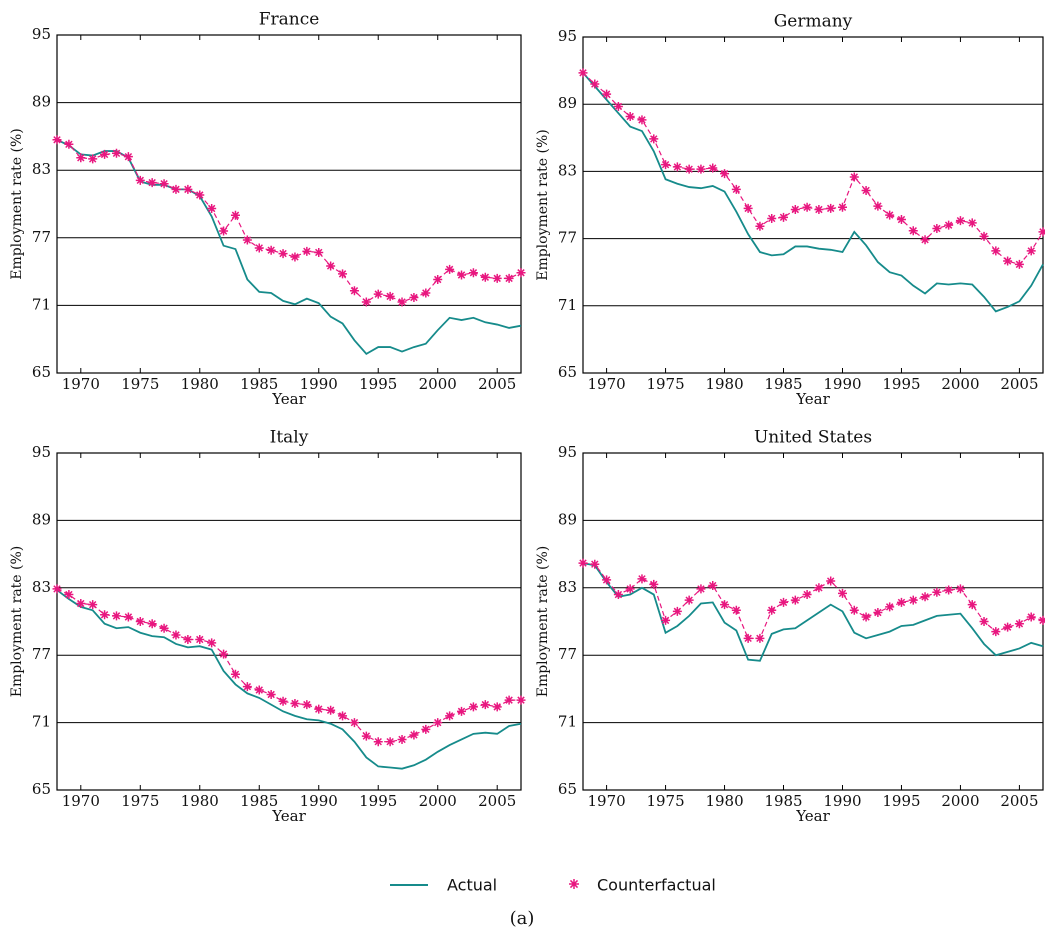 This screenshot has height=933, width=1045. What do you see at coordinates (842, 384) in the screenshot?
I see `x-tick-label: 1990` at bounding box center [842, 384].